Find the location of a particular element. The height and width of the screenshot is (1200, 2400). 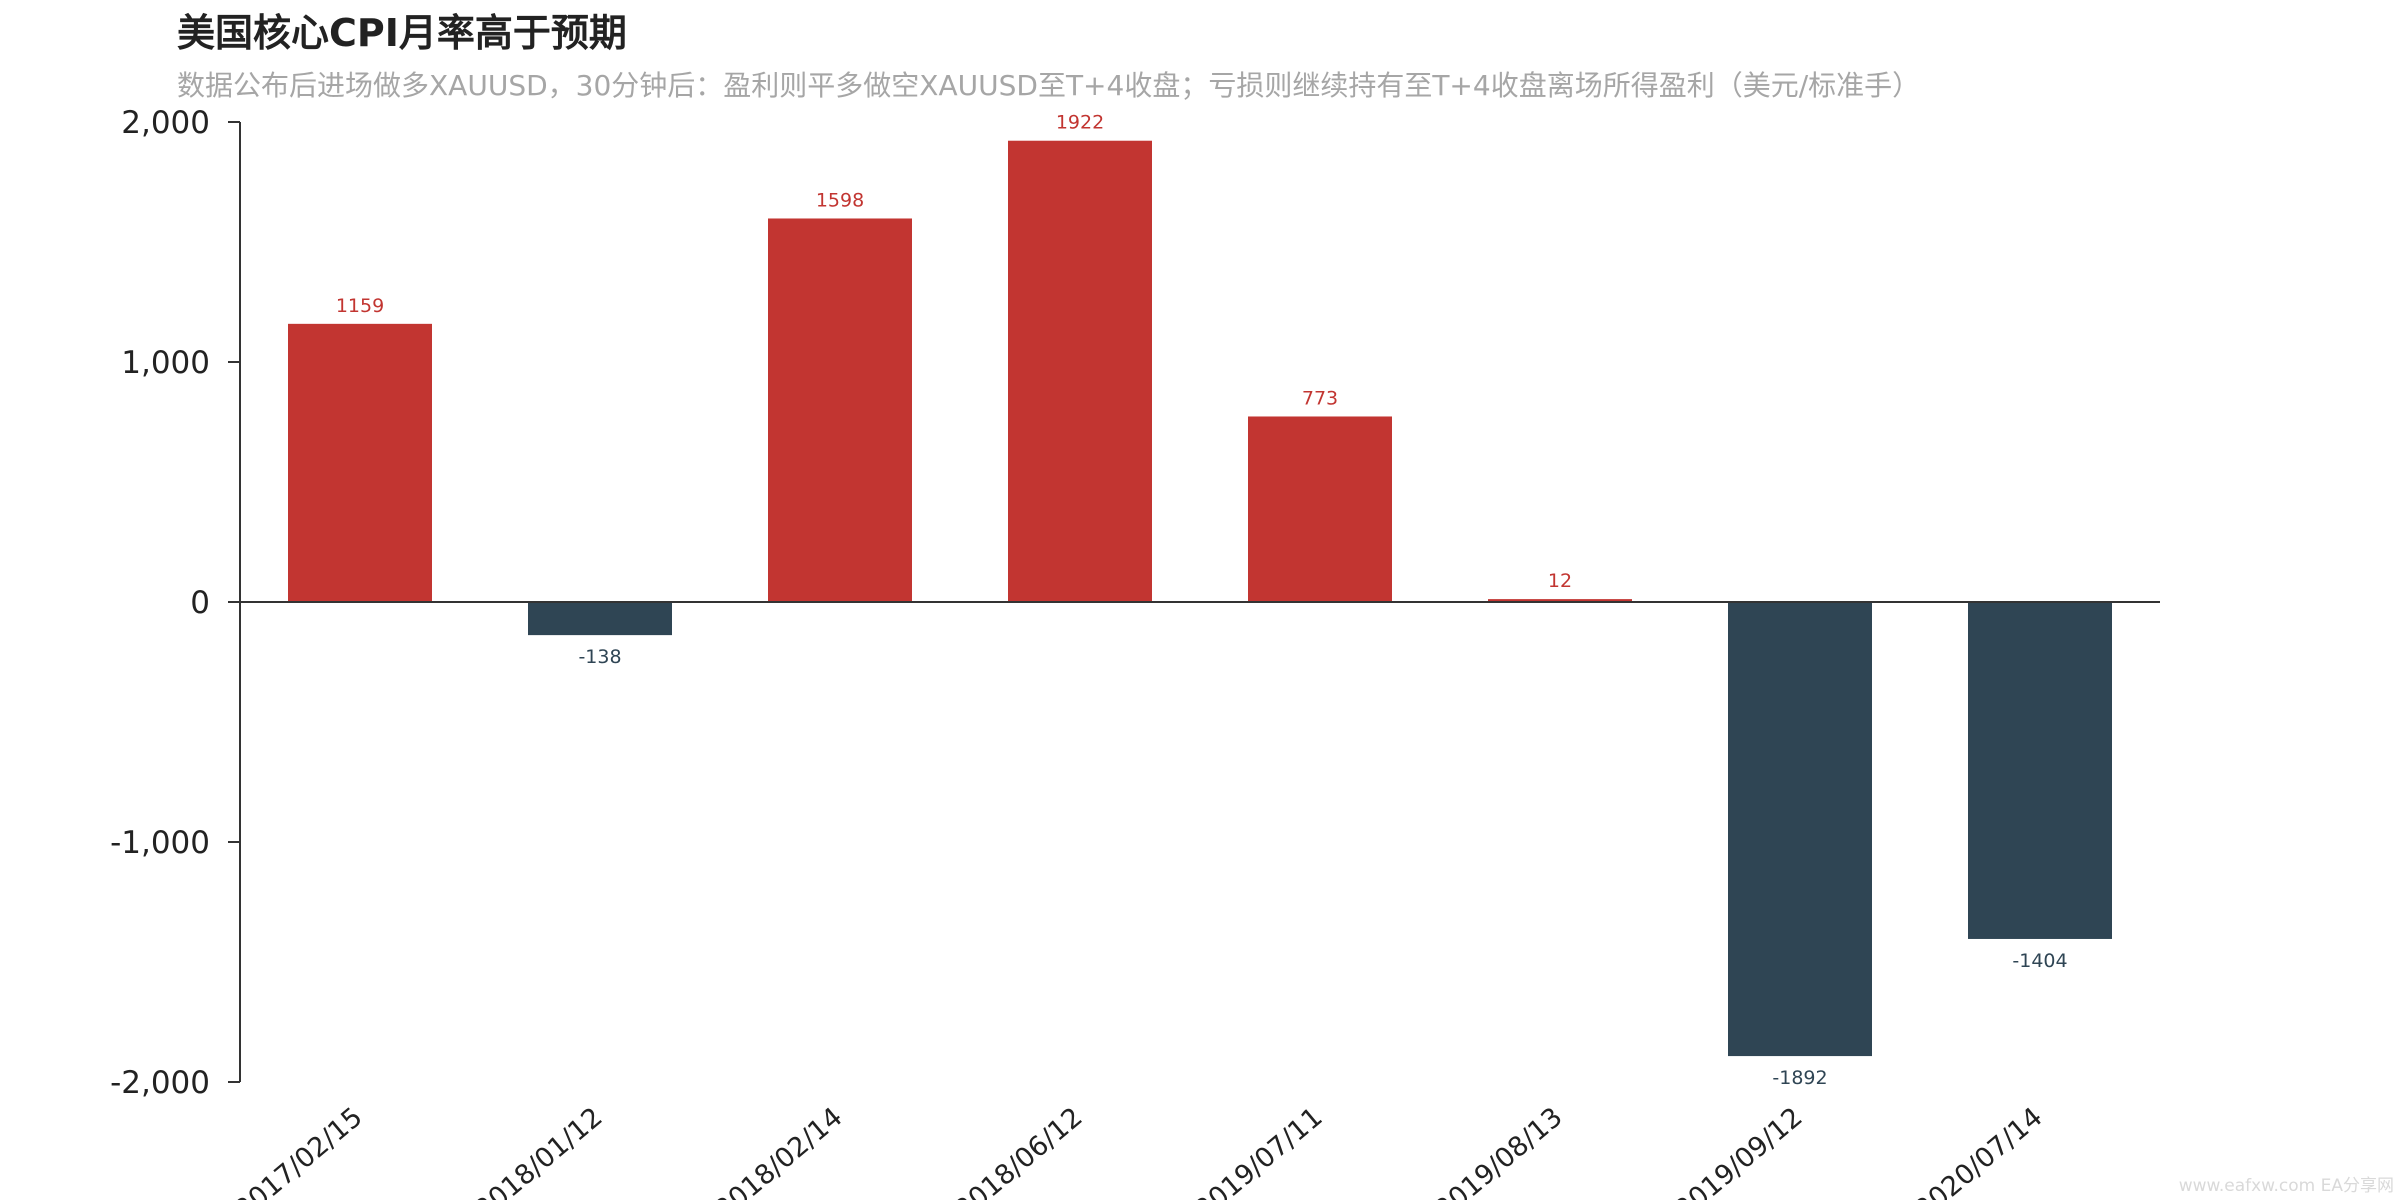

data-label: -1404 is located at coordinates (2039, 961).